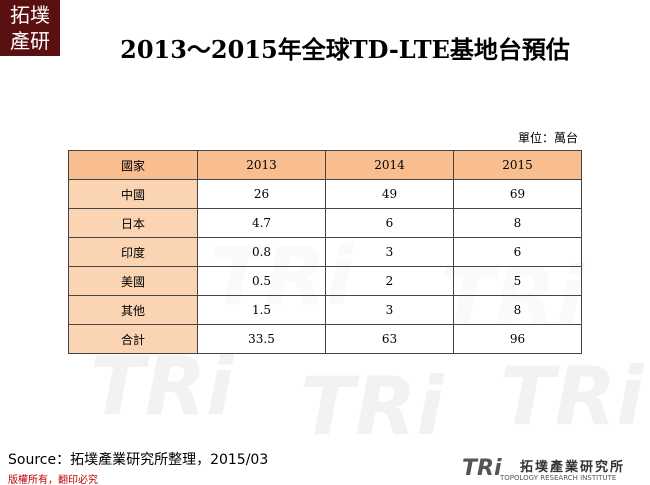 The width and height of the screenshot is (650, 485). Describe the element at coordinates (261, 310) in the screenshot. I see `cell: 1.5` at that location.